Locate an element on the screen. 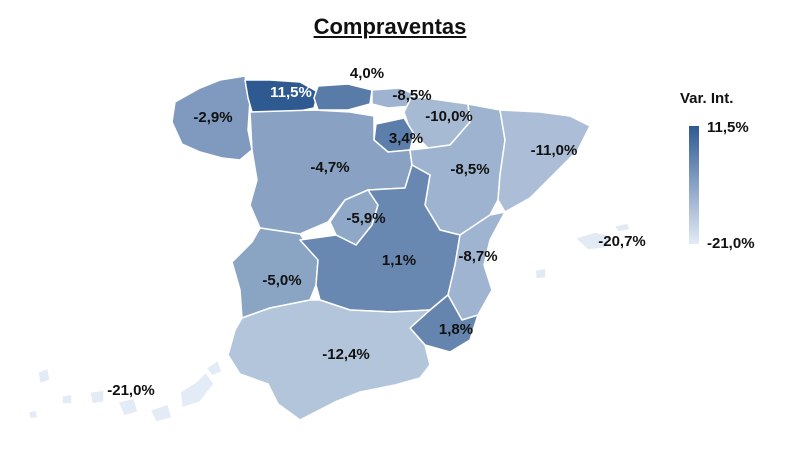 The image size is (800, 450). label-aragon: -8,5% is located at coordinates (469, 169).